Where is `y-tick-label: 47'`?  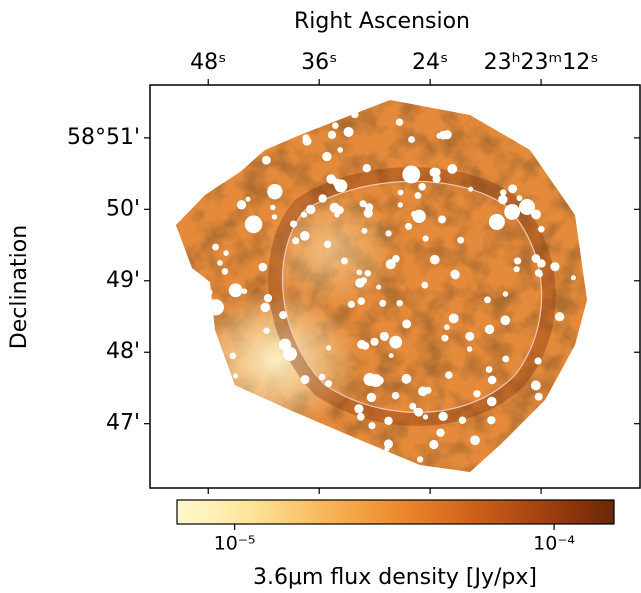 y-tick-label: 47' is located at coordinates (123, 423).